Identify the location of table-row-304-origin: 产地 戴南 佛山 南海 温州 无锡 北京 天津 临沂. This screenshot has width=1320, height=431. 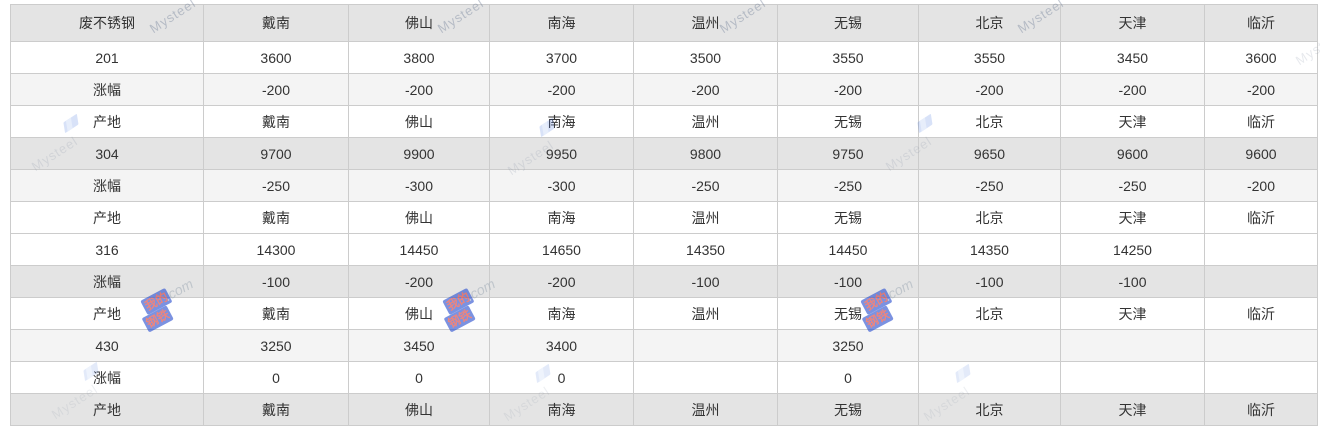
(664, 217).